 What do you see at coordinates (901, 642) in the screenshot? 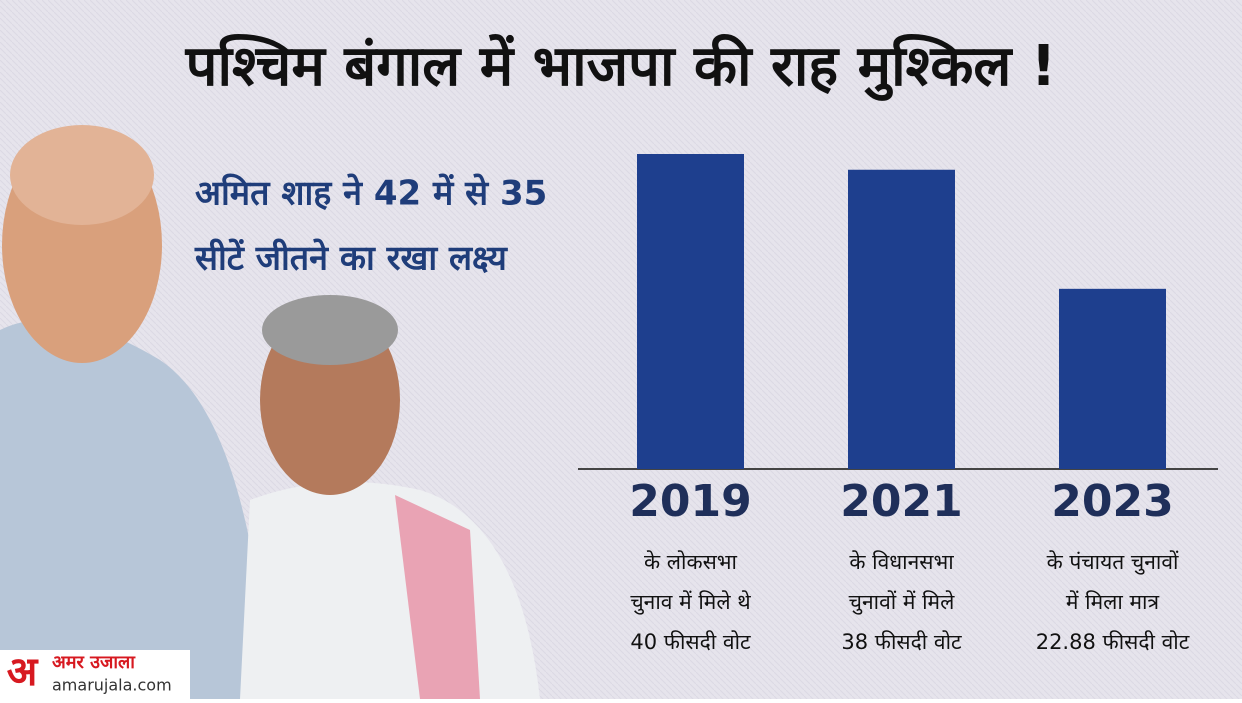
I see `value-label: 38 फीसदी वोट` at bounding box center [901, 642].